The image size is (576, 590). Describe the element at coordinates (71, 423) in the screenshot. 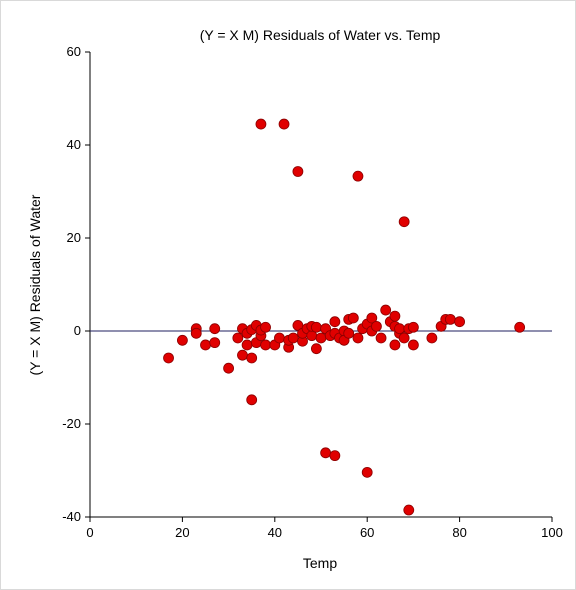

I see `y-tick-label: -20` at that location.